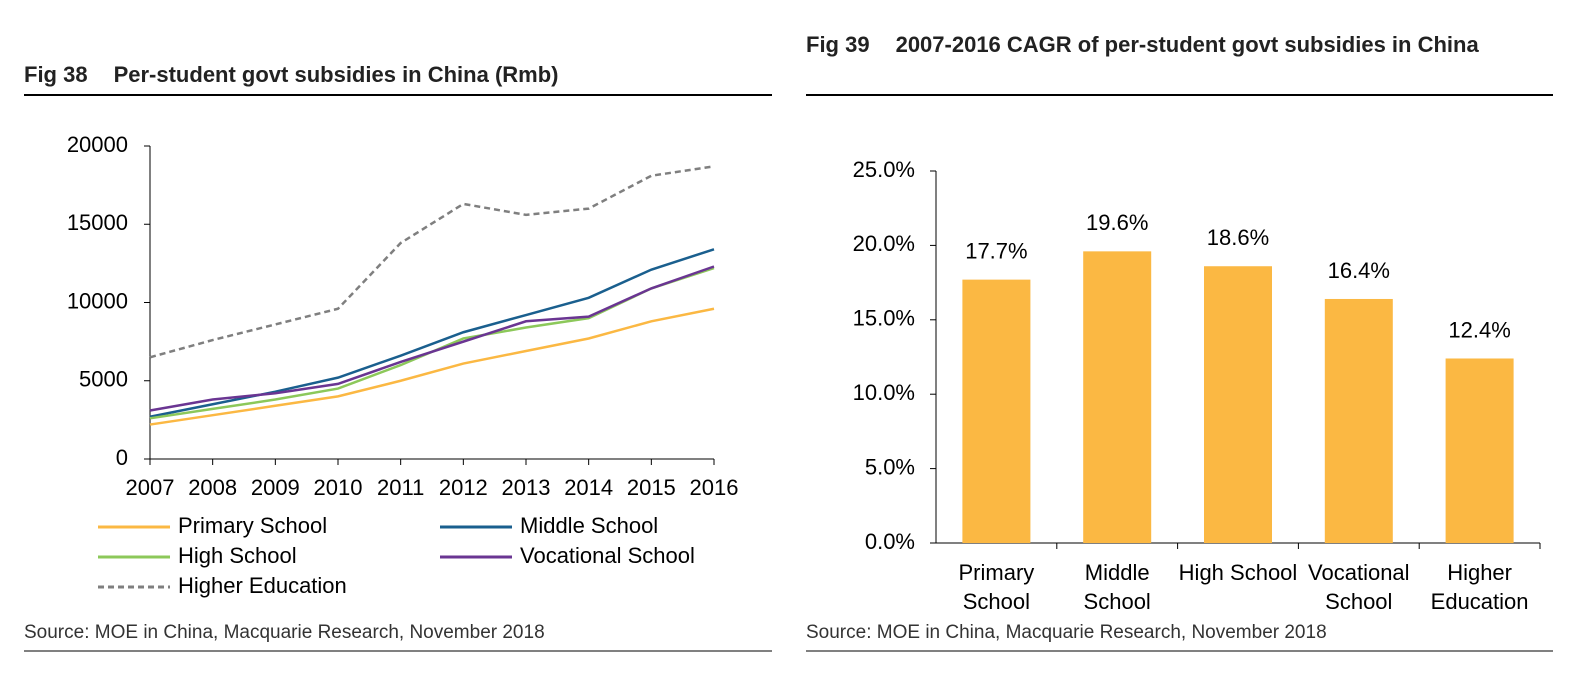  What do you see at coordinates (338, 487) in the screenshot?
I see `x-tick-label: 2010` at bounding box center [338, 487].